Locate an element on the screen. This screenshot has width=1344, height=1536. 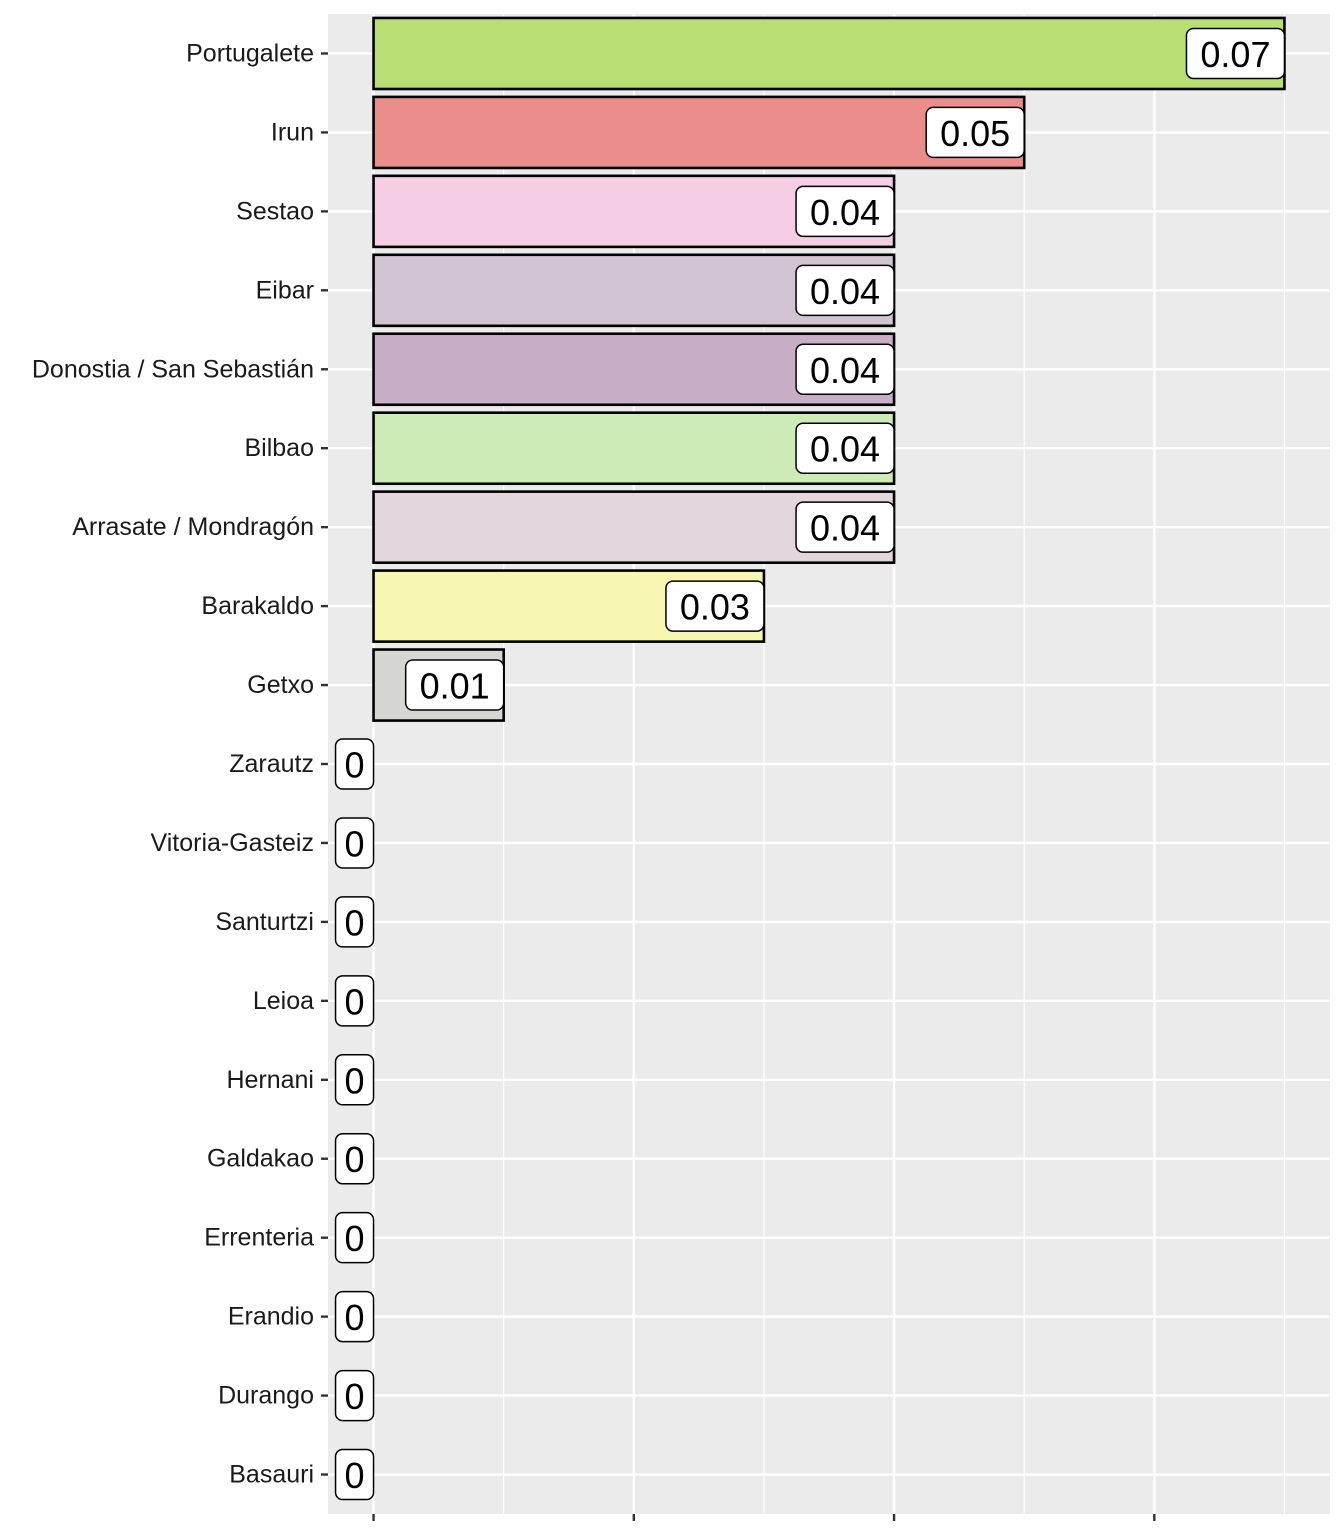
category-label: Durango is located at coordinates (266, 1396).